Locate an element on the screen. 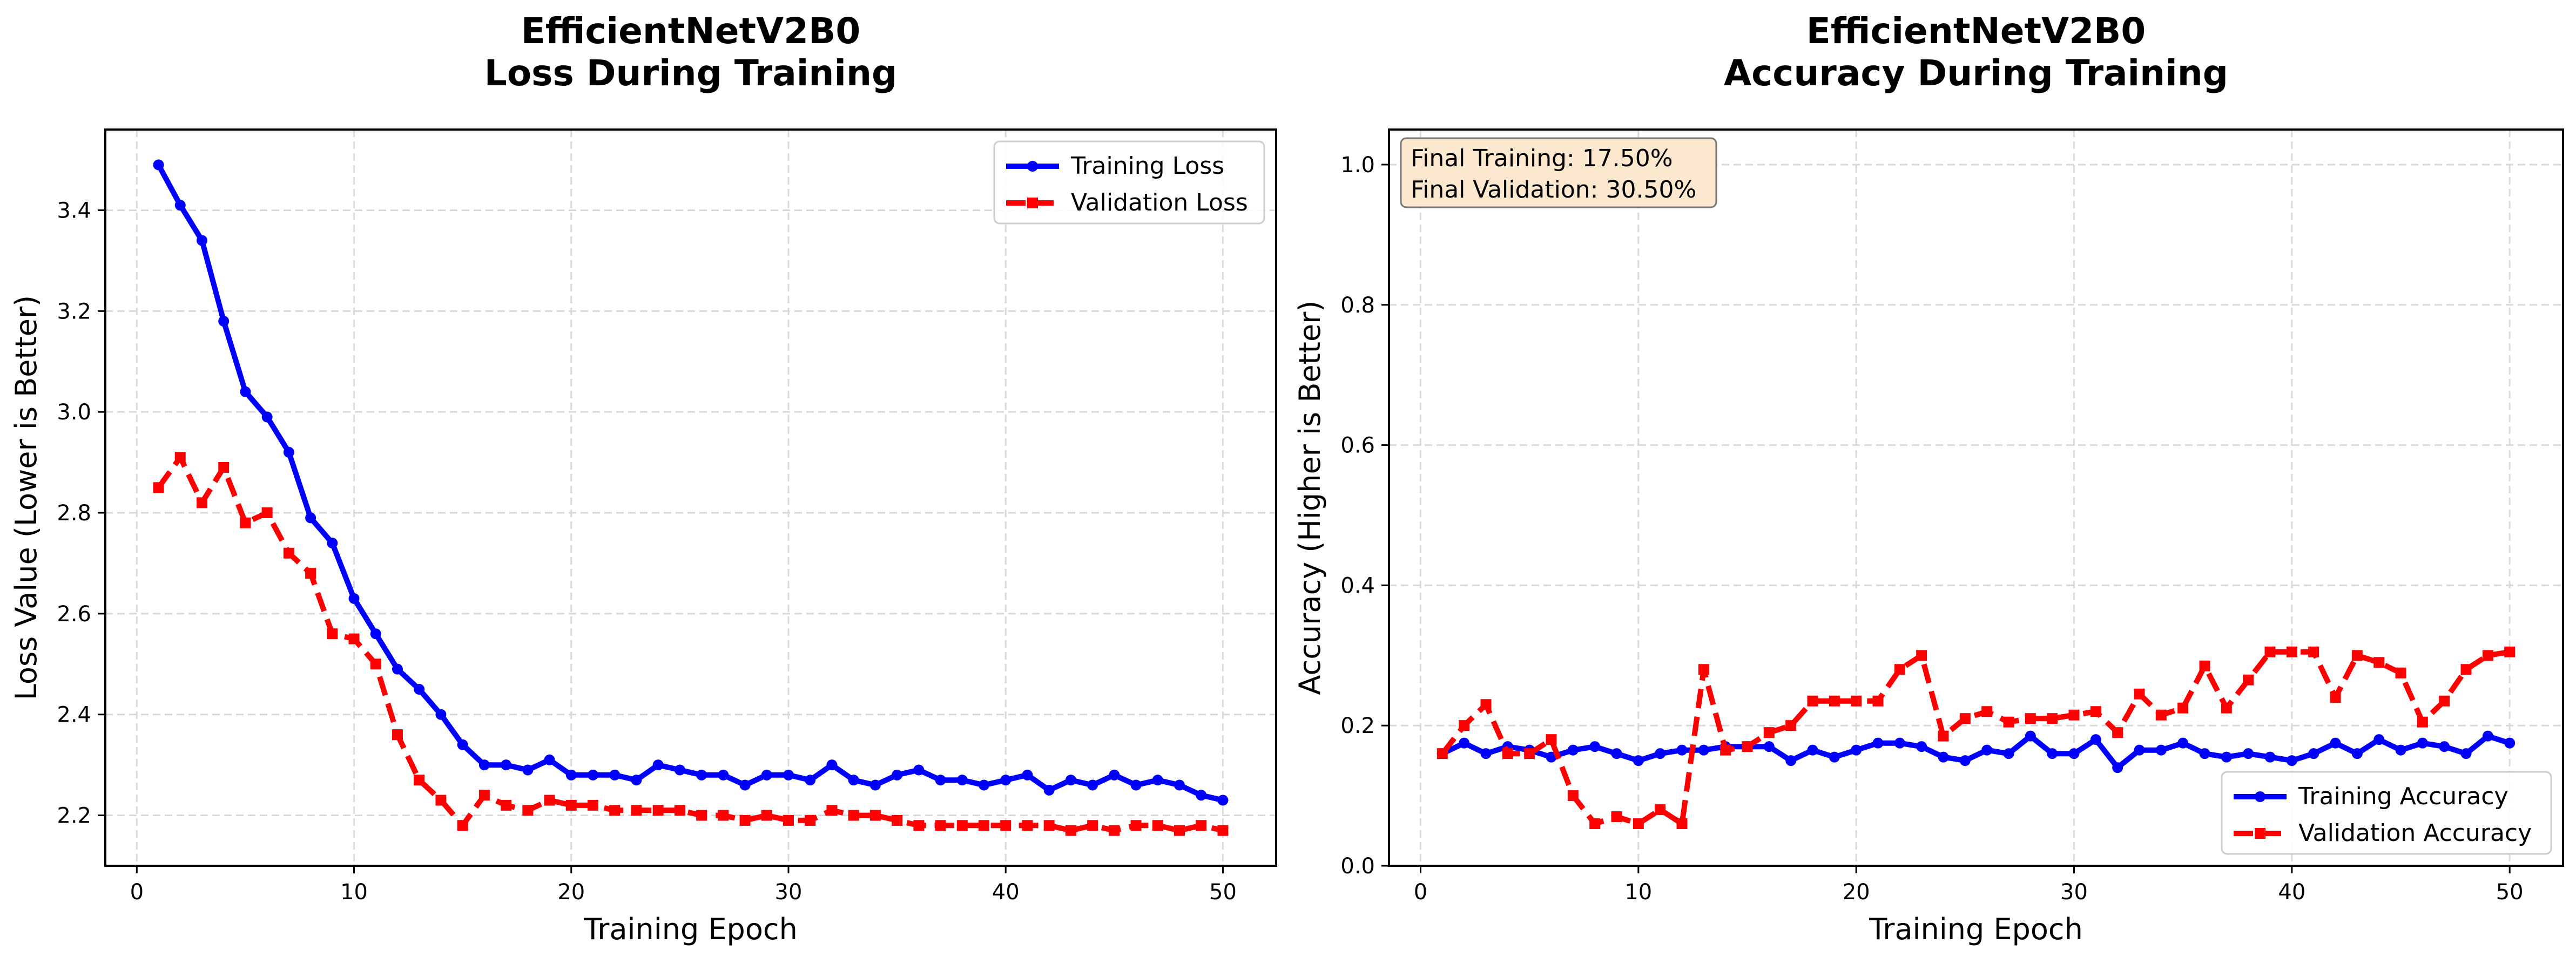 The image size is (2576, 957). accuracy-legend-label: Validation Accuracy is located at coordinates (2415, 833).